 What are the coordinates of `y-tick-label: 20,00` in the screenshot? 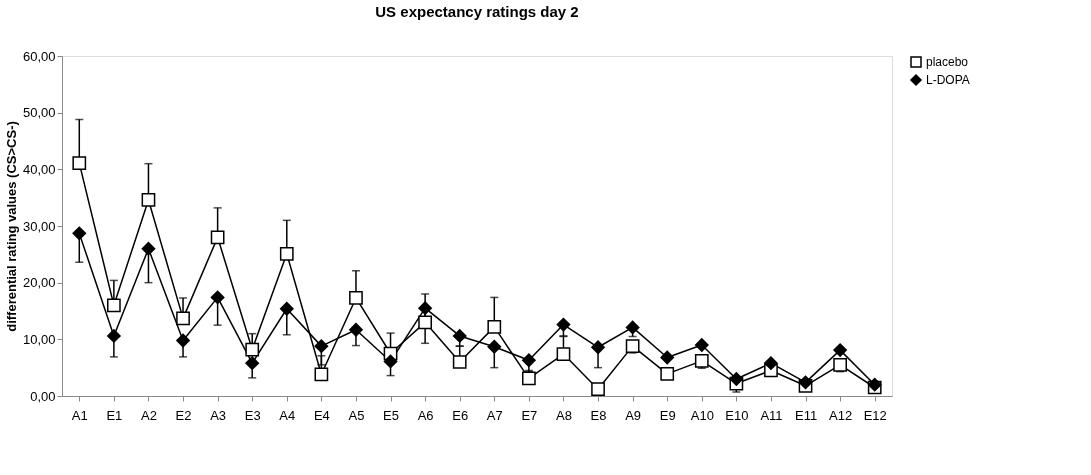 It's located at (39, 283).